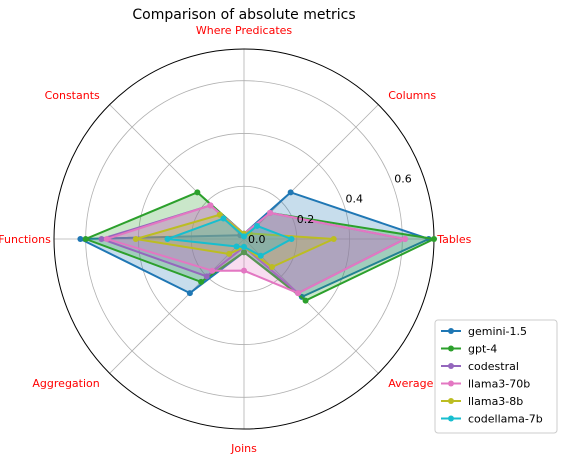 This screenshot has height=459, width=562. I want to click on legend-item: llama3-70b, so click(485, 384).